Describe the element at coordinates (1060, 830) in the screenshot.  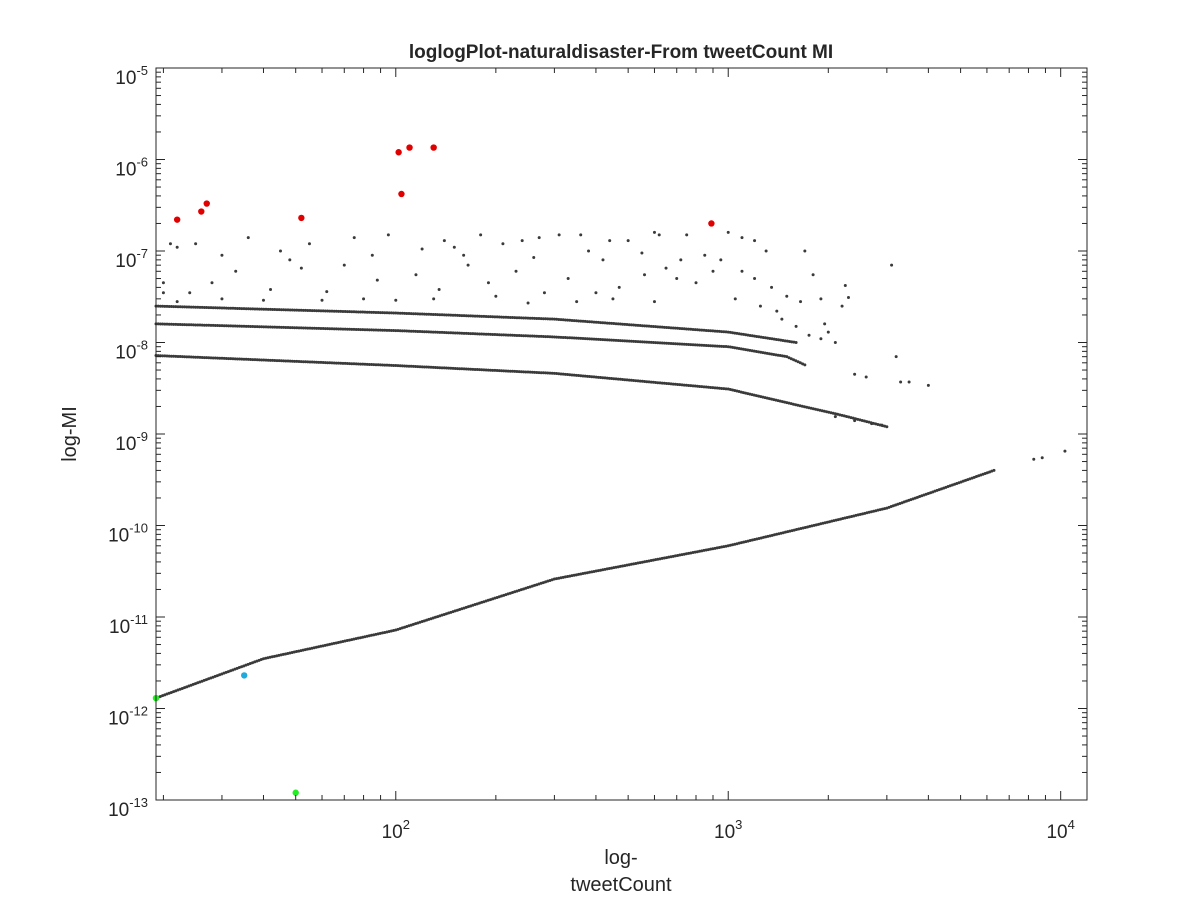
I see `x-tick-label: 104` at that location.